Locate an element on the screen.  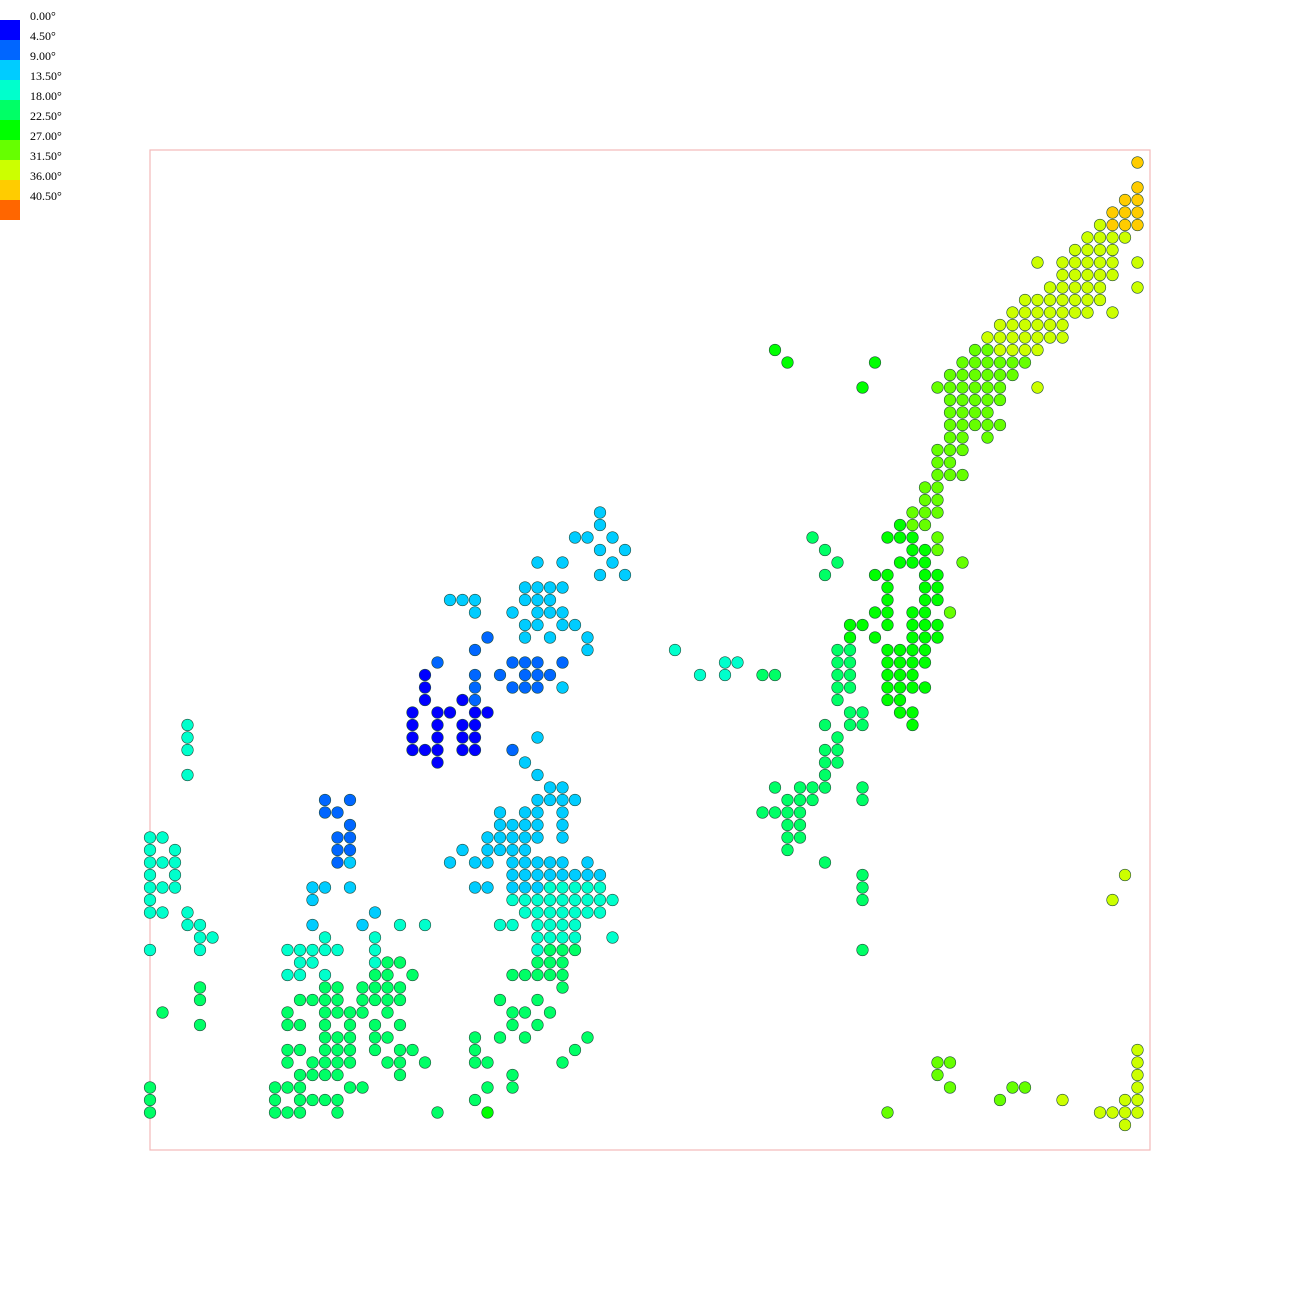
legend-label: 0.00° is located at coordinates (43, 16).